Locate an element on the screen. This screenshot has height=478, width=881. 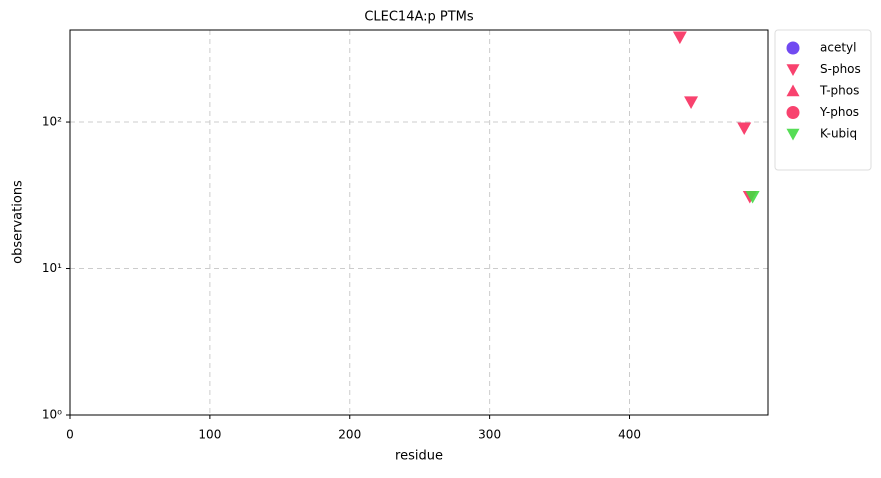
y-axis-label: observations is located at coordinates (18, 222).